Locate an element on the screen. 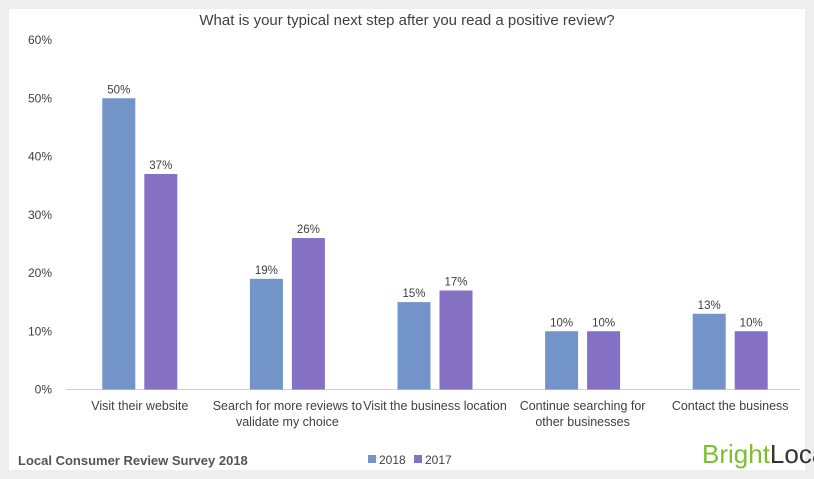 The image size is (814, 479). category-label: other businesses is located at coordinates (582, 422).